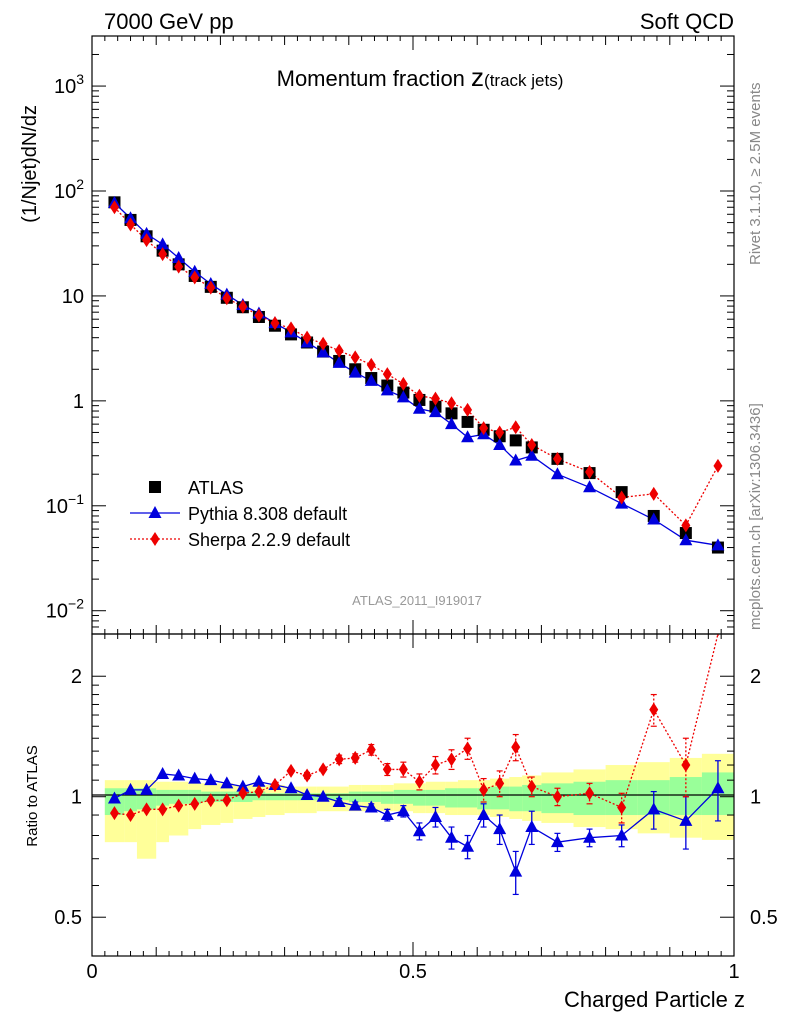  Describe the element at coordinates (68, 918) in the screenshot. I see `ratio-y-tick-label: 0.5` at that location.